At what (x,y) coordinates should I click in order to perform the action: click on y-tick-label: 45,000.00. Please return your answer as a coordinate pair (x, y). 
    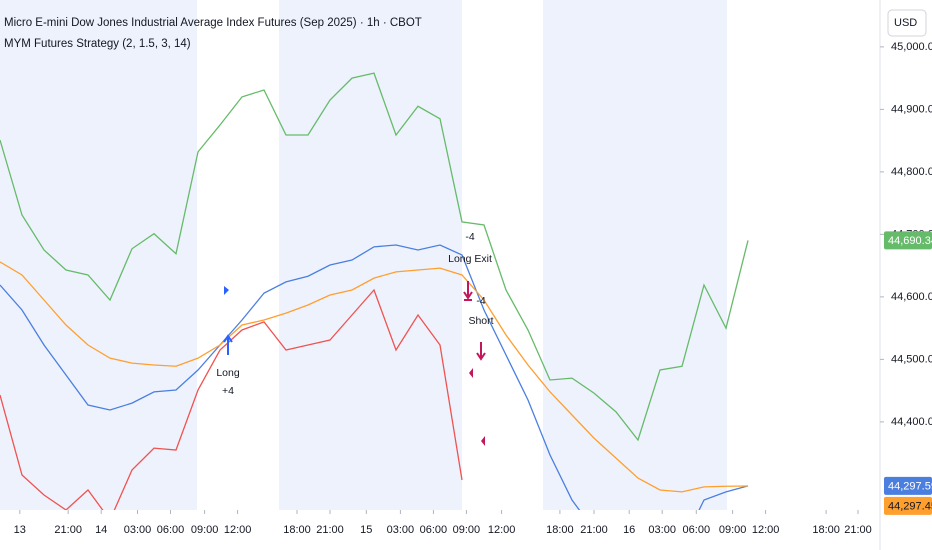
    Looking at the image, I should click on (911, 47).